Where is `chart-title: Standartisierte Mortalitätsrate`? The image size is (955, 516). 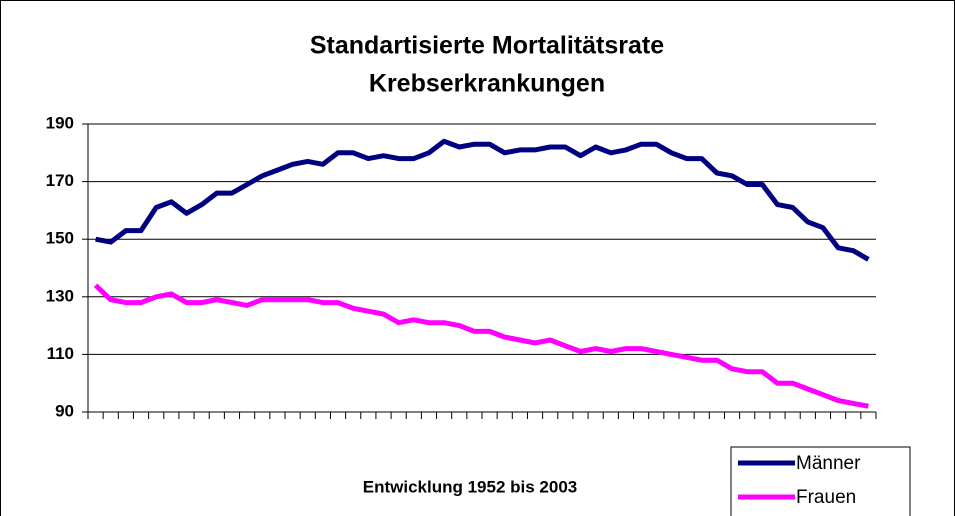 chart-title: Standartisierte Mortalitätsrate is located at coordinates (487, 46).